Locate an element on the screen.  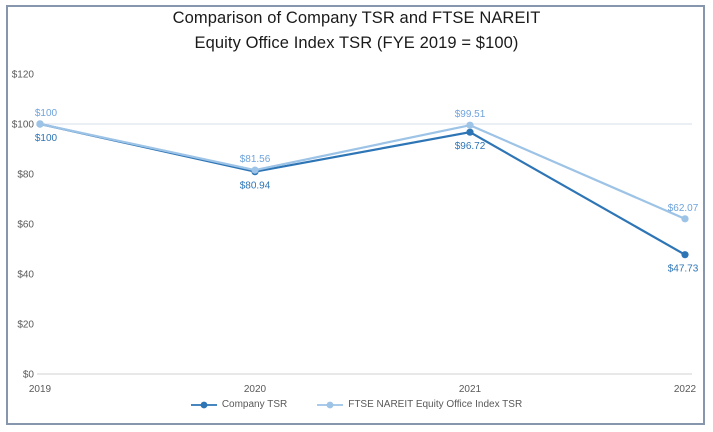
data-label: $47.73 is located at coordinates (683, 269).